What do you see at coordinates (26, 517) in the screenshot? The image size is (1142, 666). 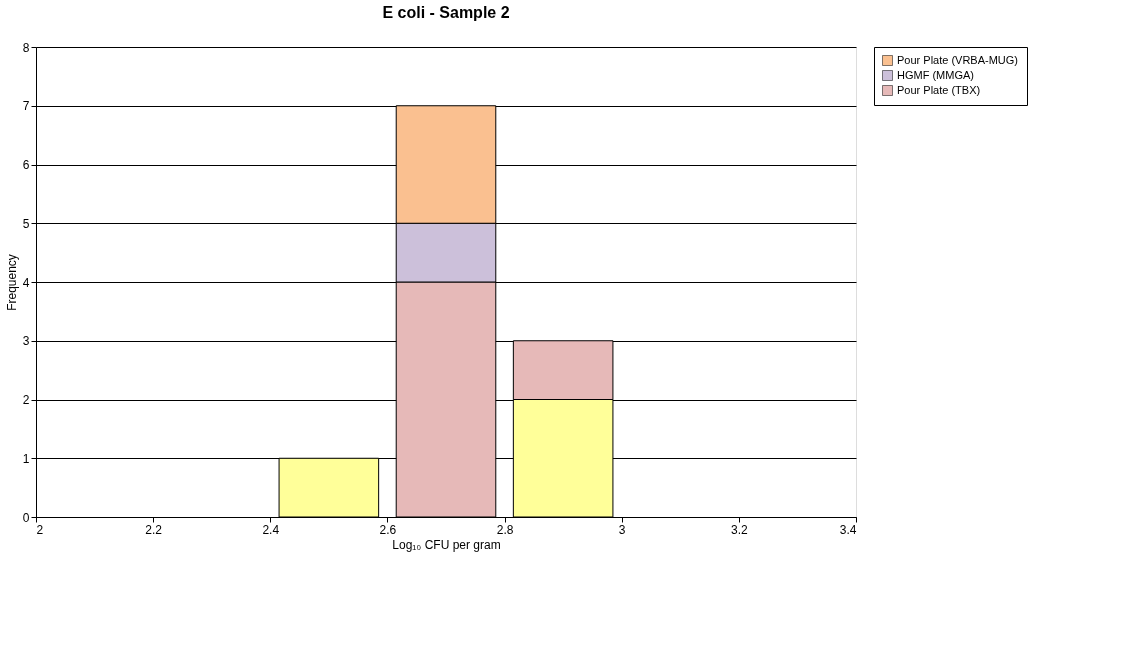 I see `y-tick-label: 0` at bounding box center [26, 517].